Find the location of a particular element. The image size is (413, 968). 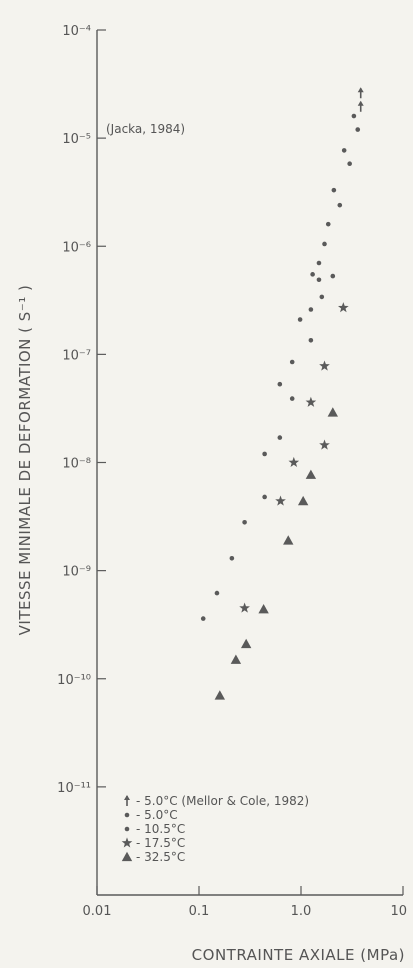

y-tick-label: 10⁻⁹ is located at coordinates (76, 572).